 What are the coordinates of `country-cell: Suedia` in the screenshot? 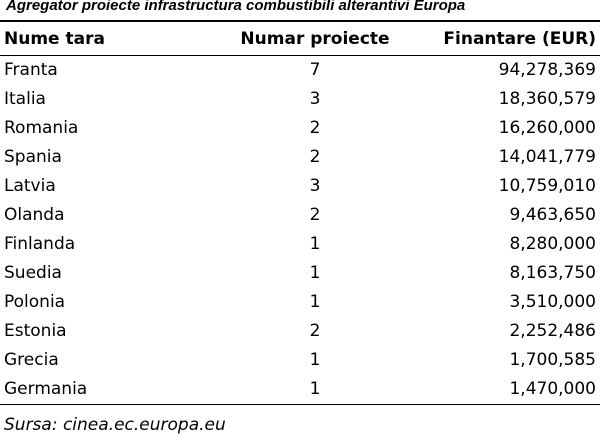 It's located at (33, 273).